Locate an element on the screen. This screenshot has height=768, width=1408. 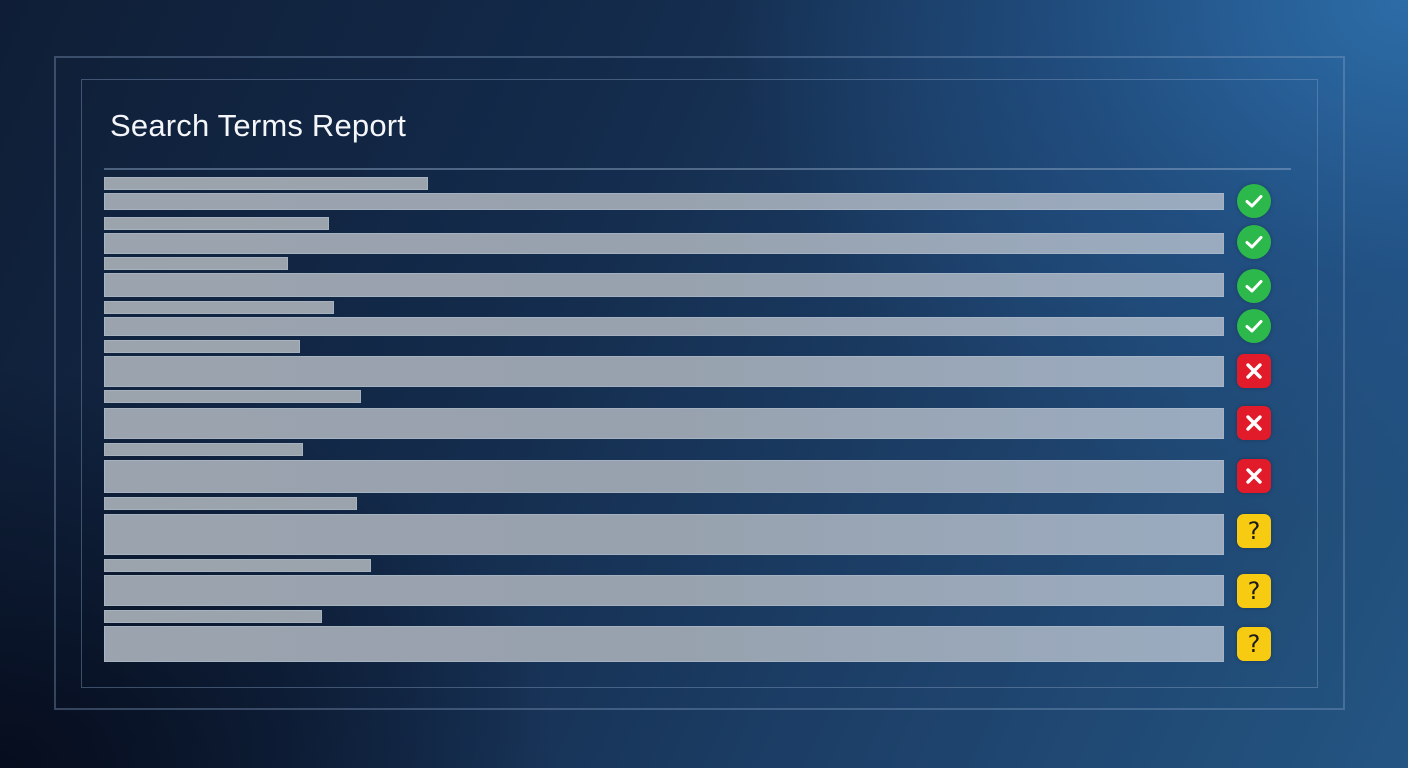
page-title: Search Terms Report is located at coordinates (258, 125).